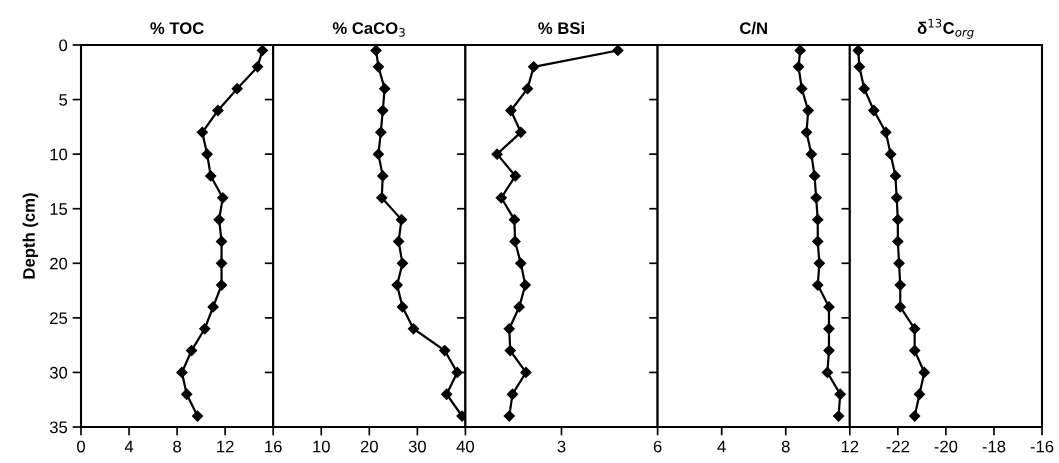 The image size is (1059, 463). Describe the element at coordinates (753, 28) in the screenshot. I see `chart-title: C/N` at that location.